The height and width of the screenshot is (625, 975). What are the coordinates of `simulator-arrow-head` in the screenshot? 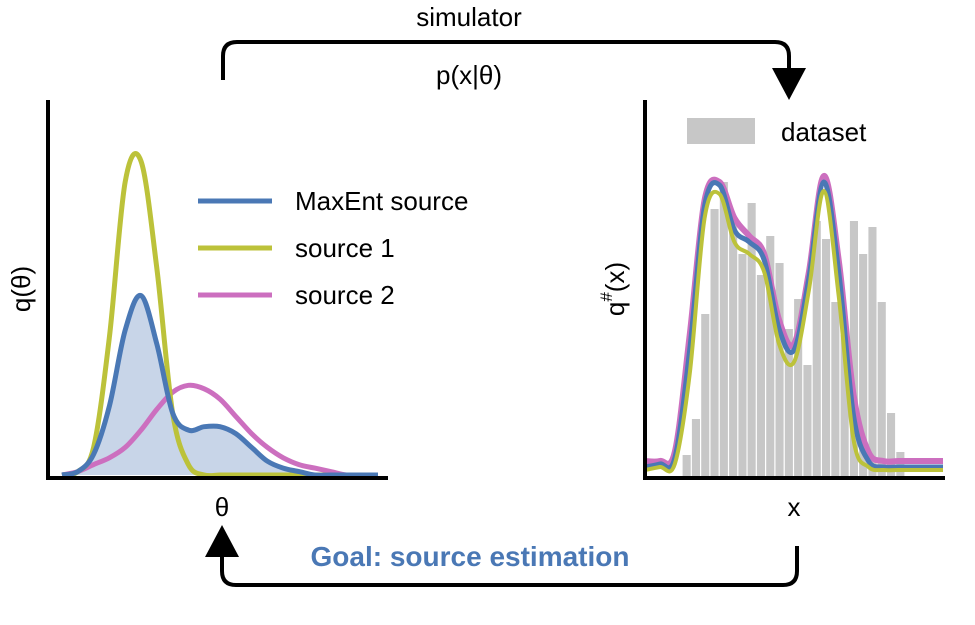 It's located at (789, 84).